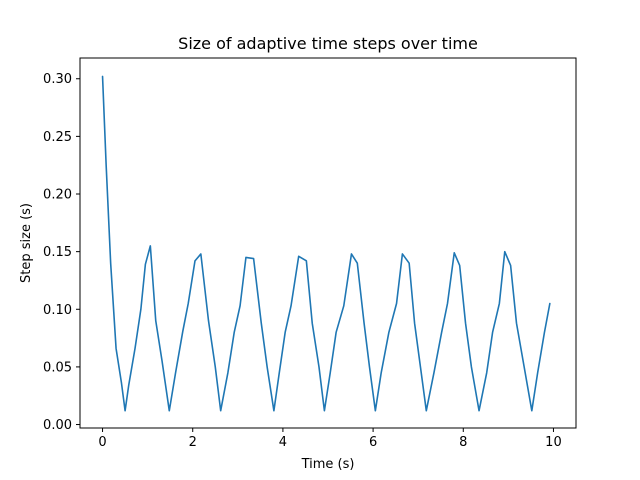 This screenshot has height=480, width=640. Describe the element at coordinates (328, 464) in the screenshot. I see `x-axis-label: Time (s)` at that location.